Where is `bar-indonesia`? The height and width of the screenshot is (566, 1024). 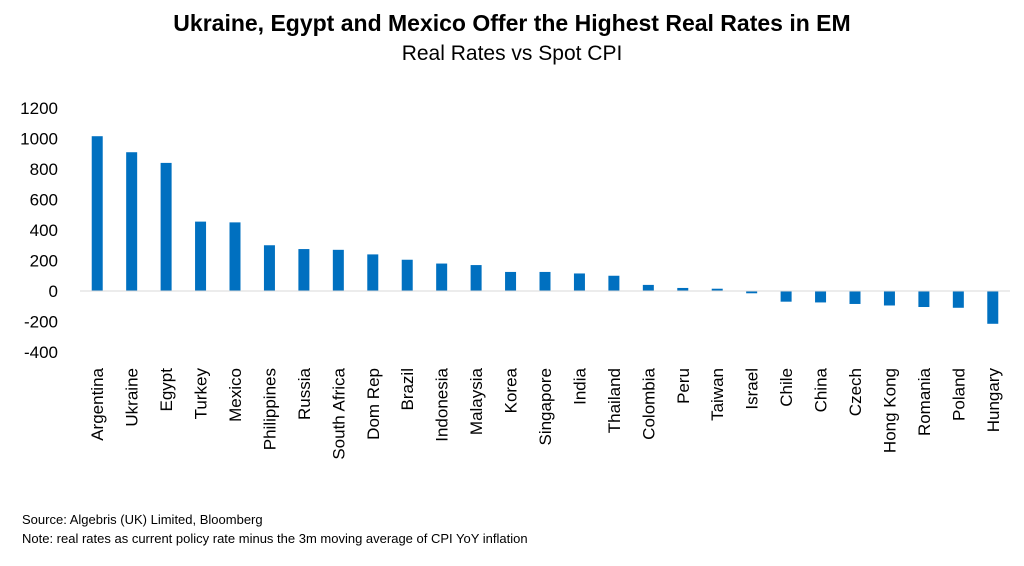 bar-indonesia is located at coordinates (442, 277).